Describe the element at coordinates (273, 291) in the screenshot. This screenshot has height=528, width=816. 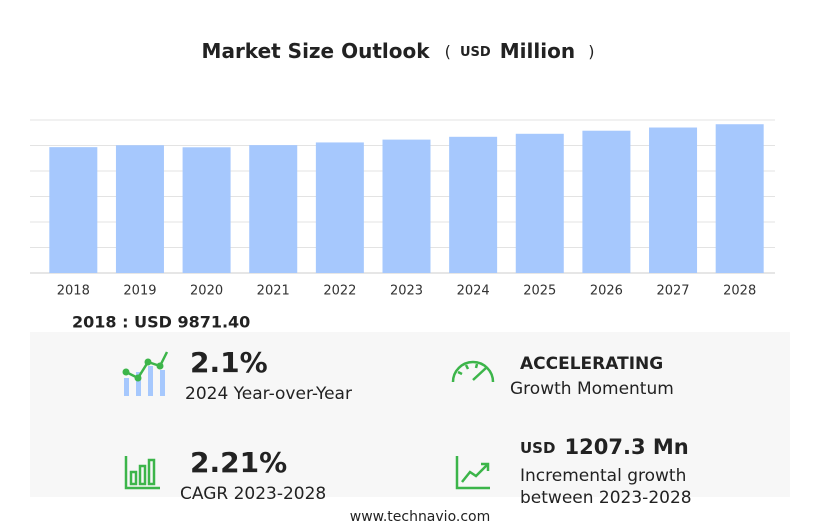
I see `x-tick-label: 2021` at that location.